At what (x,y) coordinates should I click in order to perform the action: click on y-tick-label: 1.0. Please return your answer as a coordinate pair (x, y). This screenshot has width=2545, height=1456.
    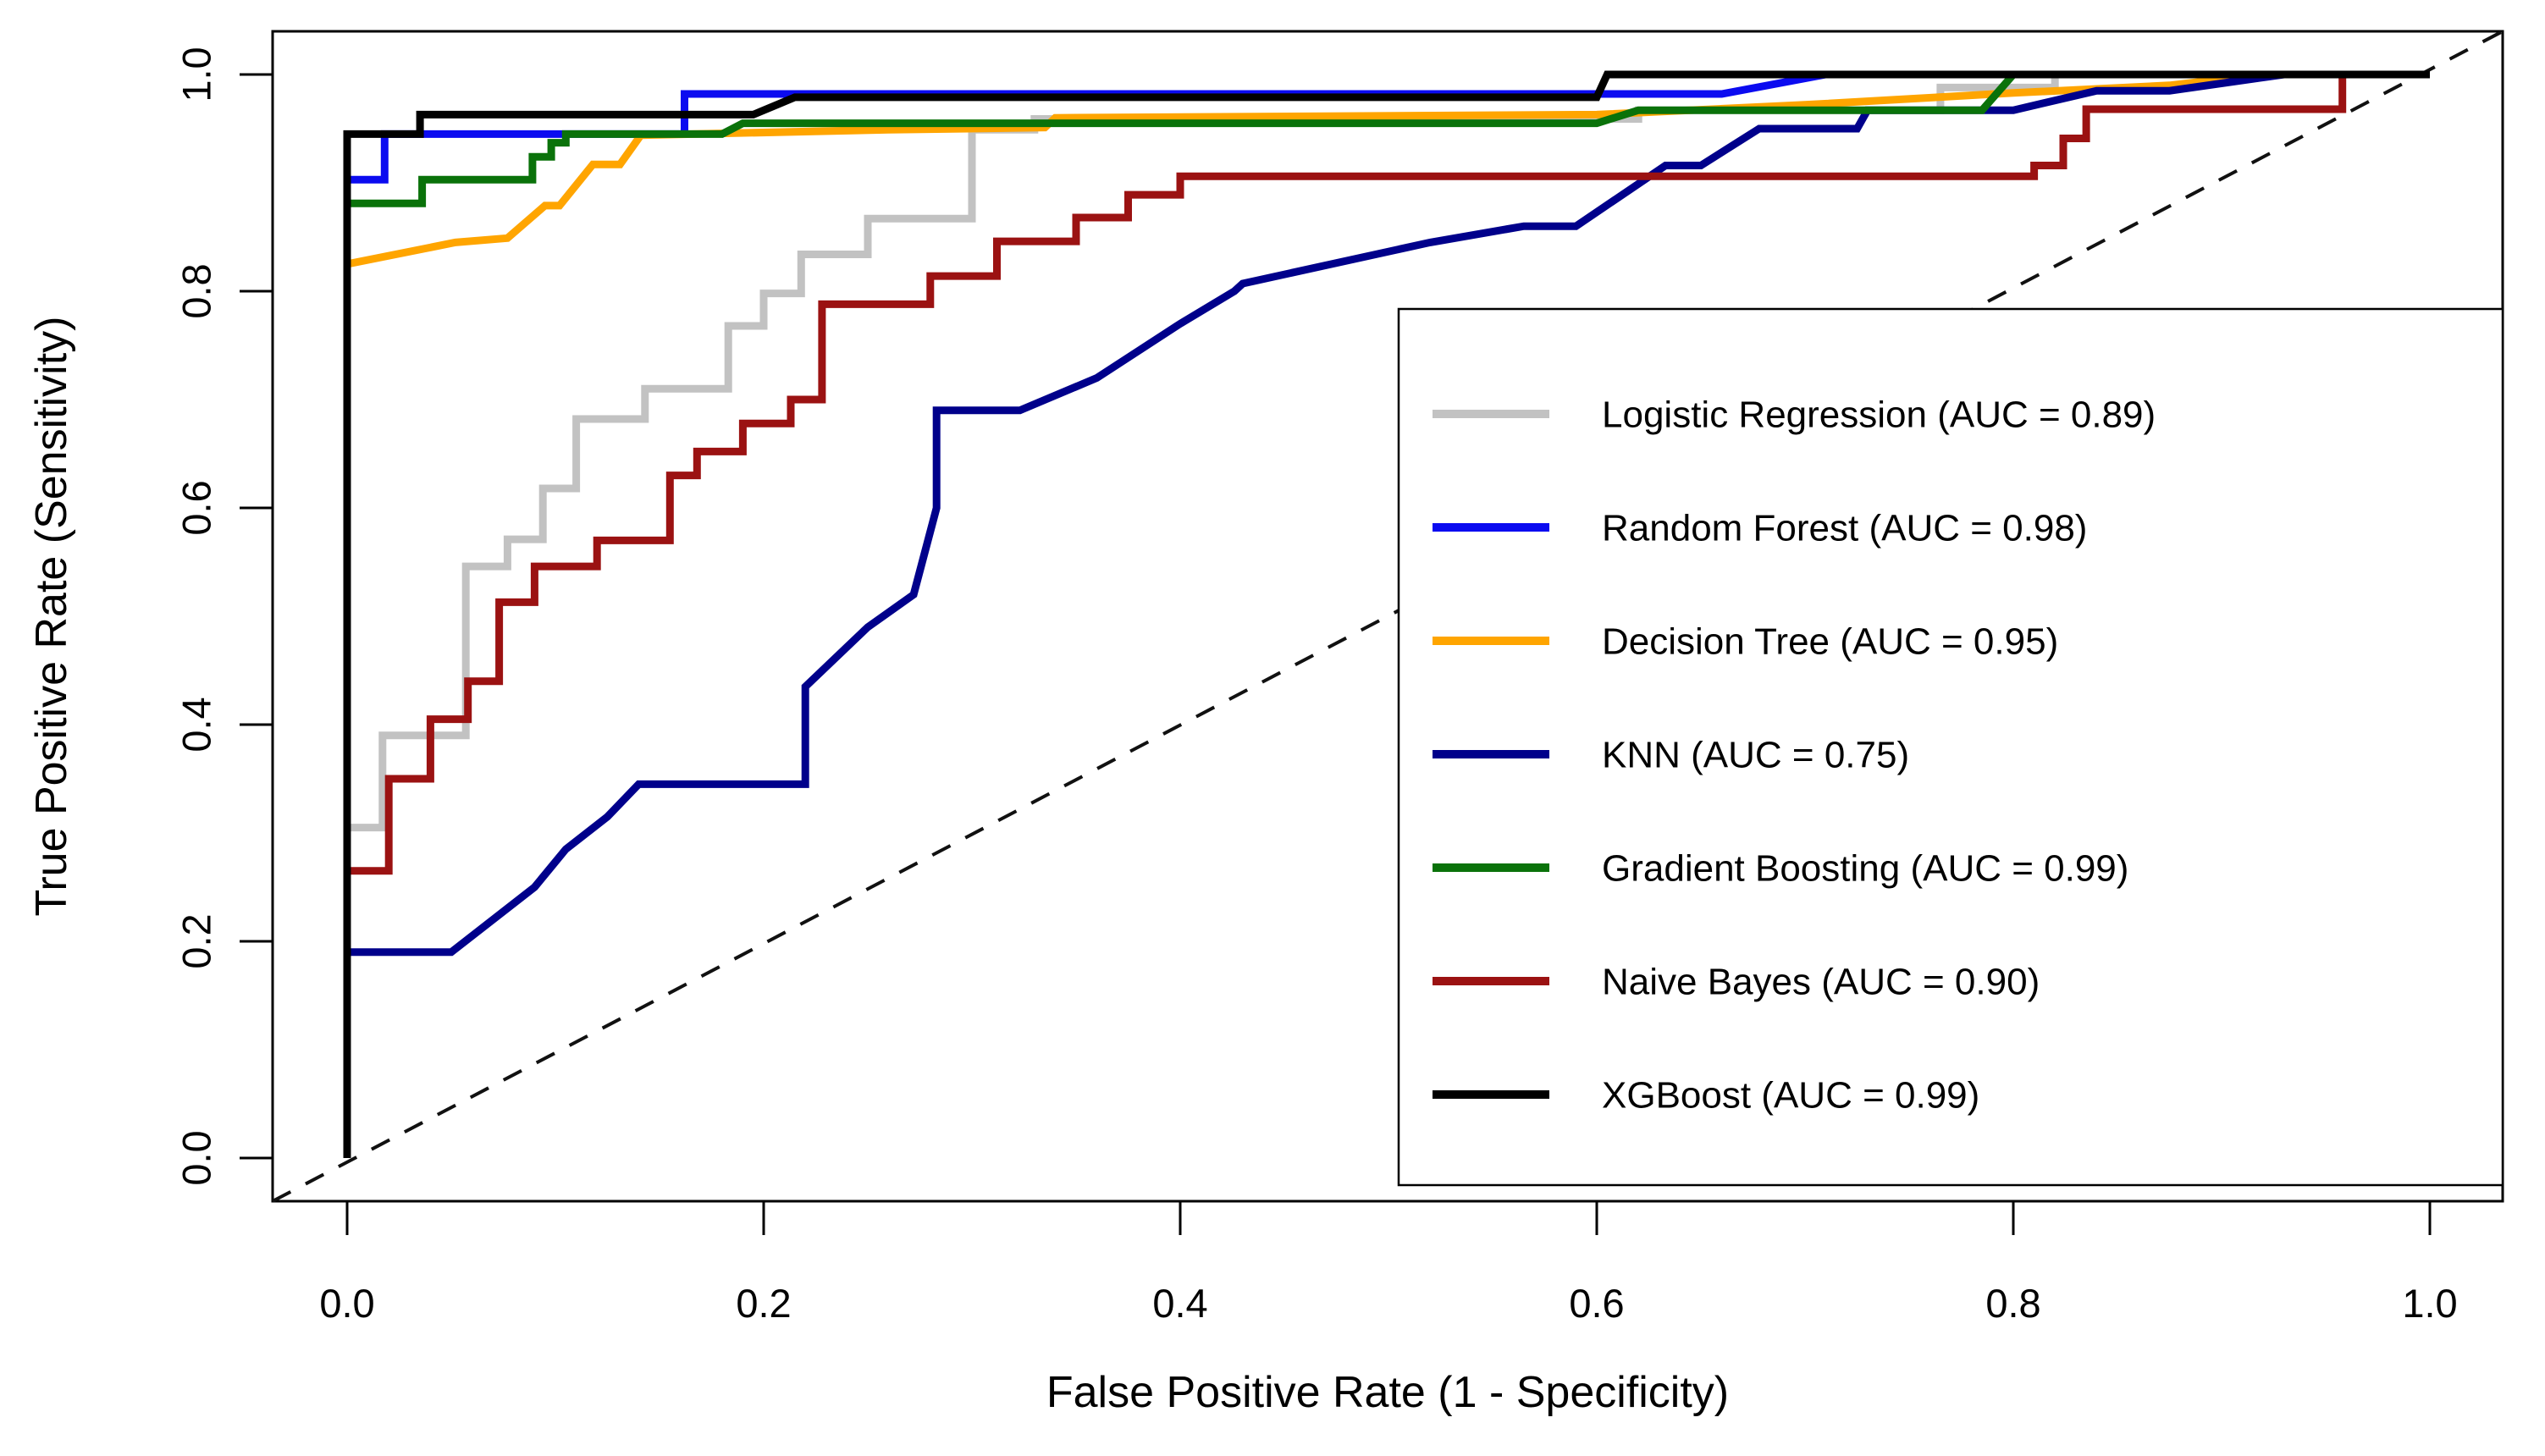
    Looking at the image, I should click on (196, 75).